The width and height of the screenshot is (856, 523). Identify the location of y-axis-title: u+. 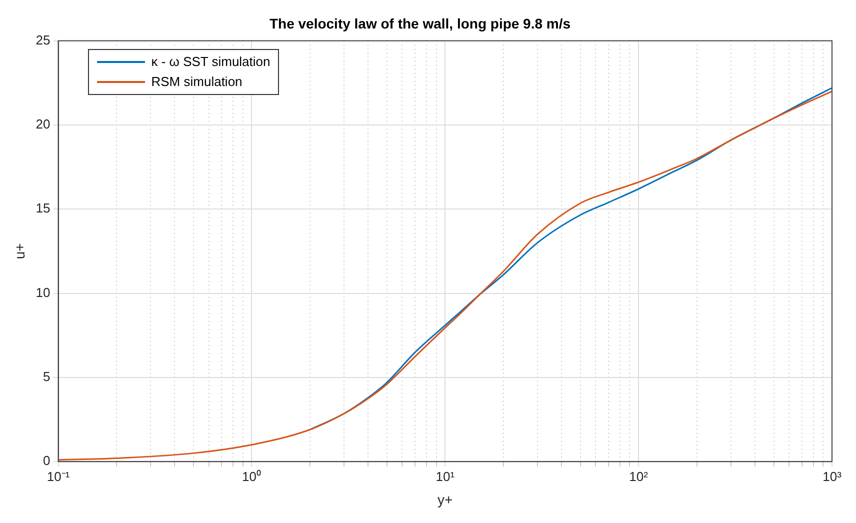
(19, 251).